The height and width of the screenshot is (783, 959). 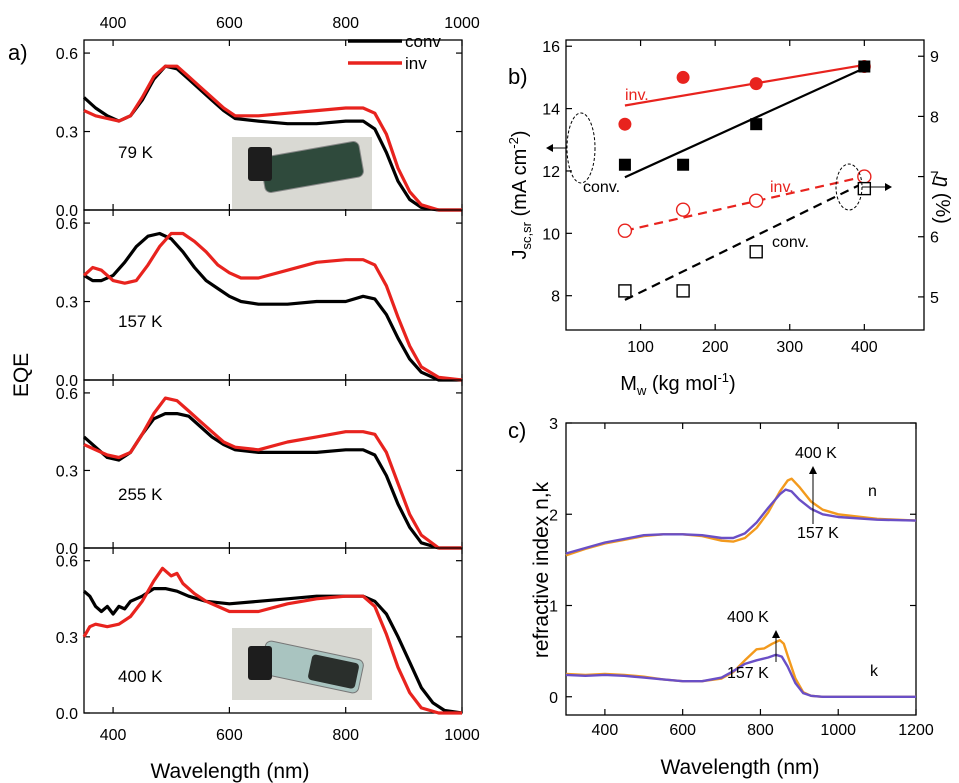 What do you see at coordinates (229, 23) in the screenshot?
I see `x-tick-label-top: 600` at bounding box center [229, 23].